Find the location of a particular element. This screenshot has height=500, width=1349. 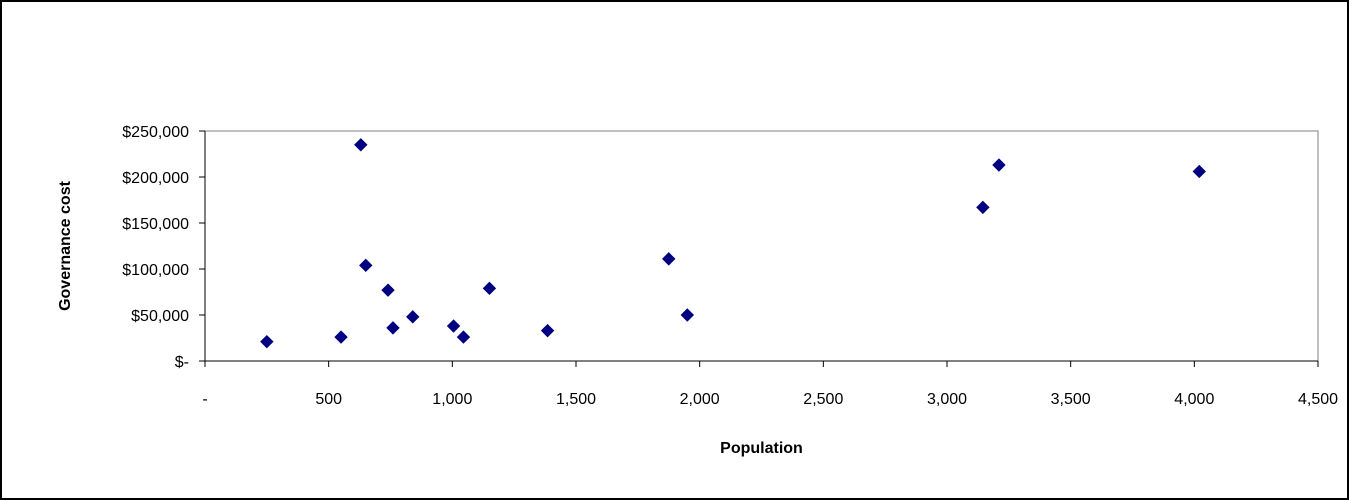

y-tick-label: $- is located at coordinates (182, 362).